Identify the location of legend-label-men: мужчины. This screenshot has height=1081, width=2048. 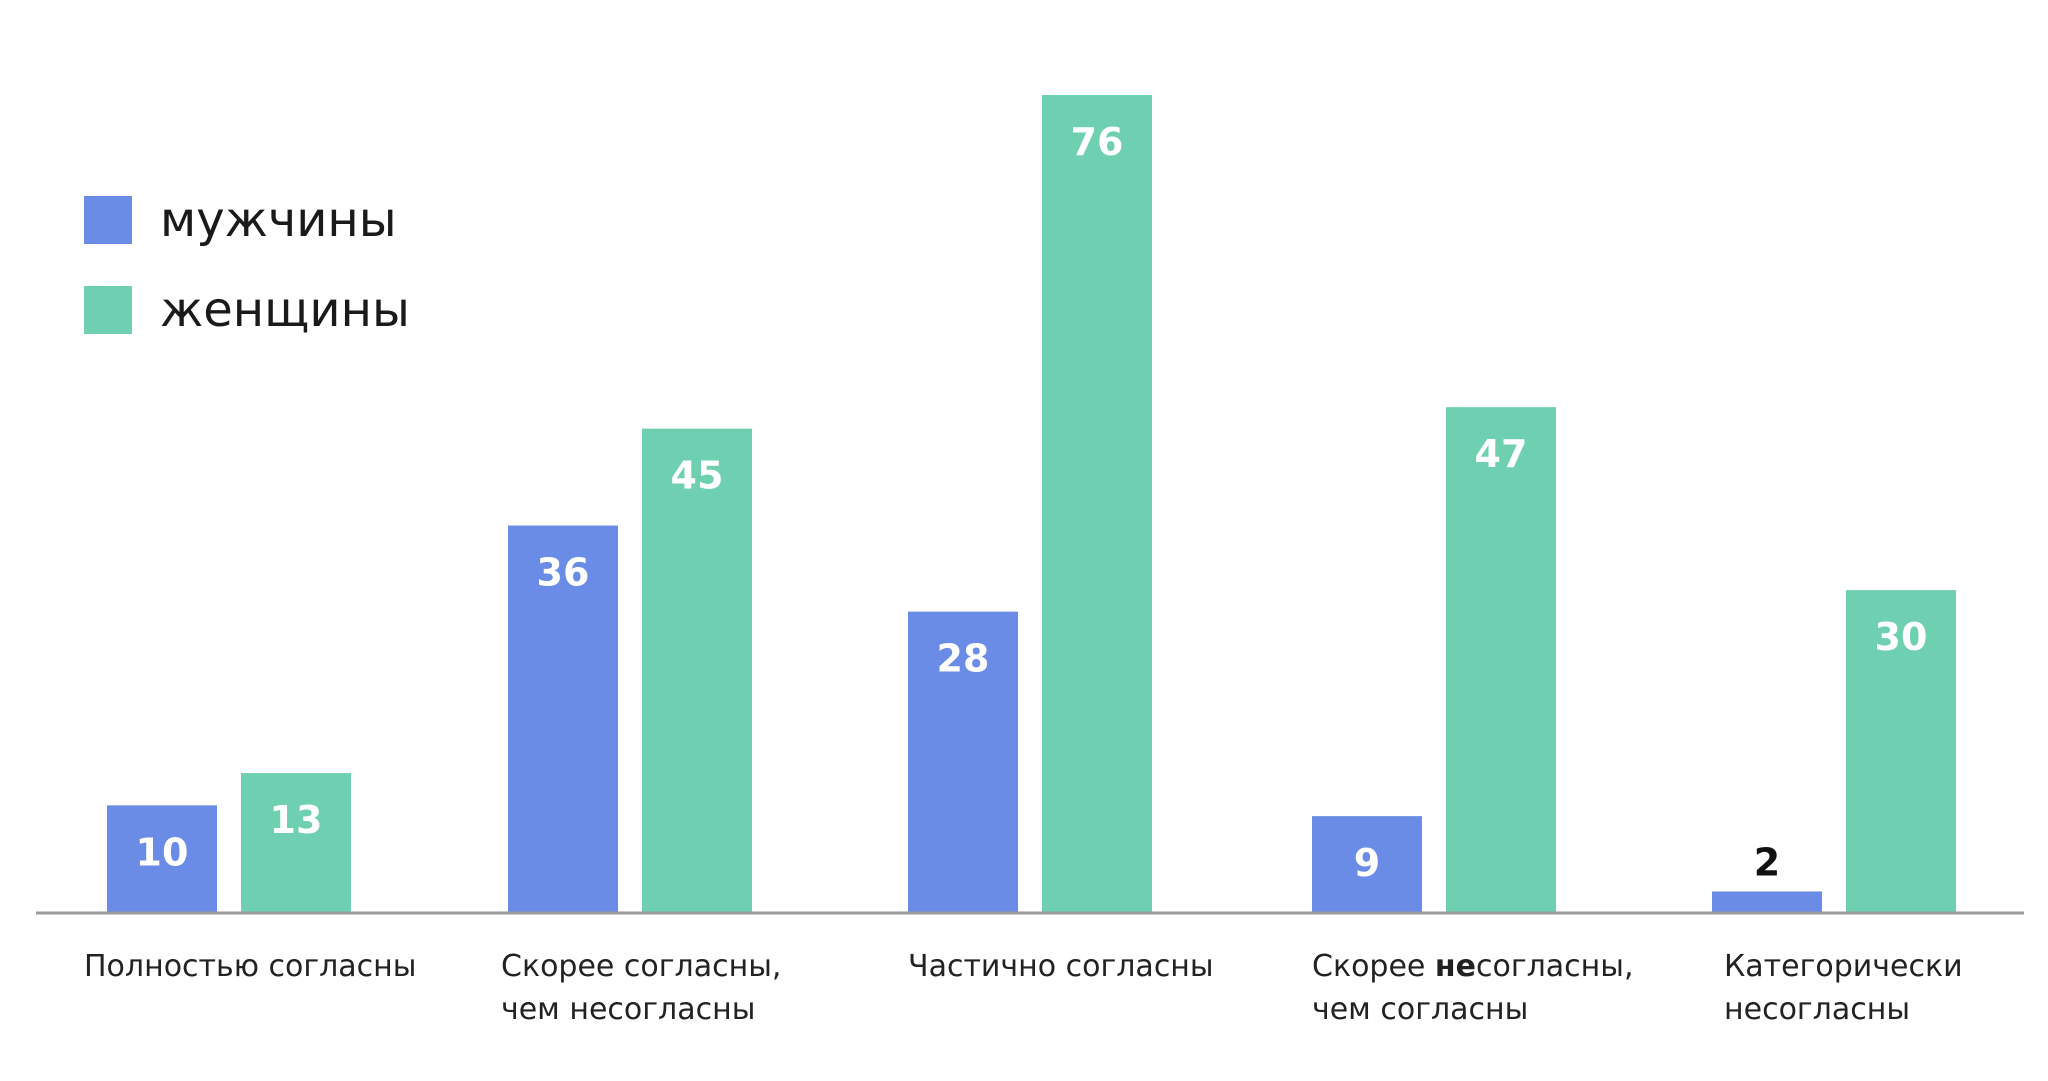
(278, 220).